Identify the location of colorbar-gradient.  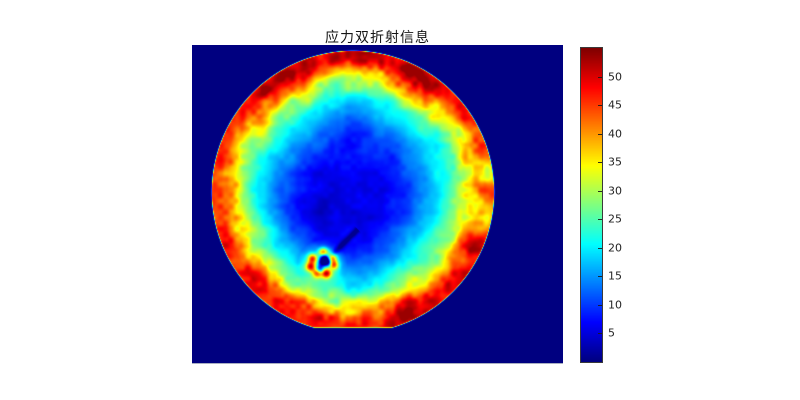
(591, 205).